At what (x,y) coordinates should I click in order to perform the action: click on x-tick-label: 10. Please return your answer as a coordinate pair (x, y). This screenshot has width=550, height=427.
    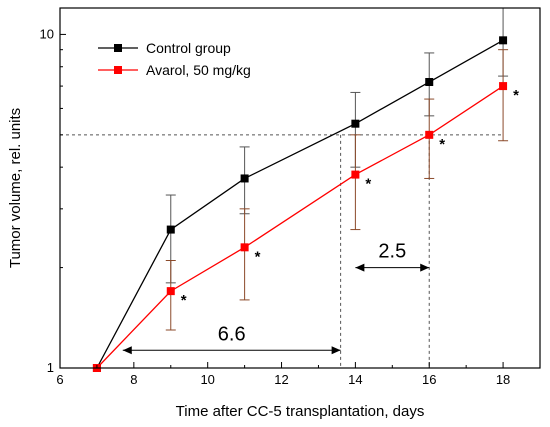
    Looking at the image, I should click on (207, 379).